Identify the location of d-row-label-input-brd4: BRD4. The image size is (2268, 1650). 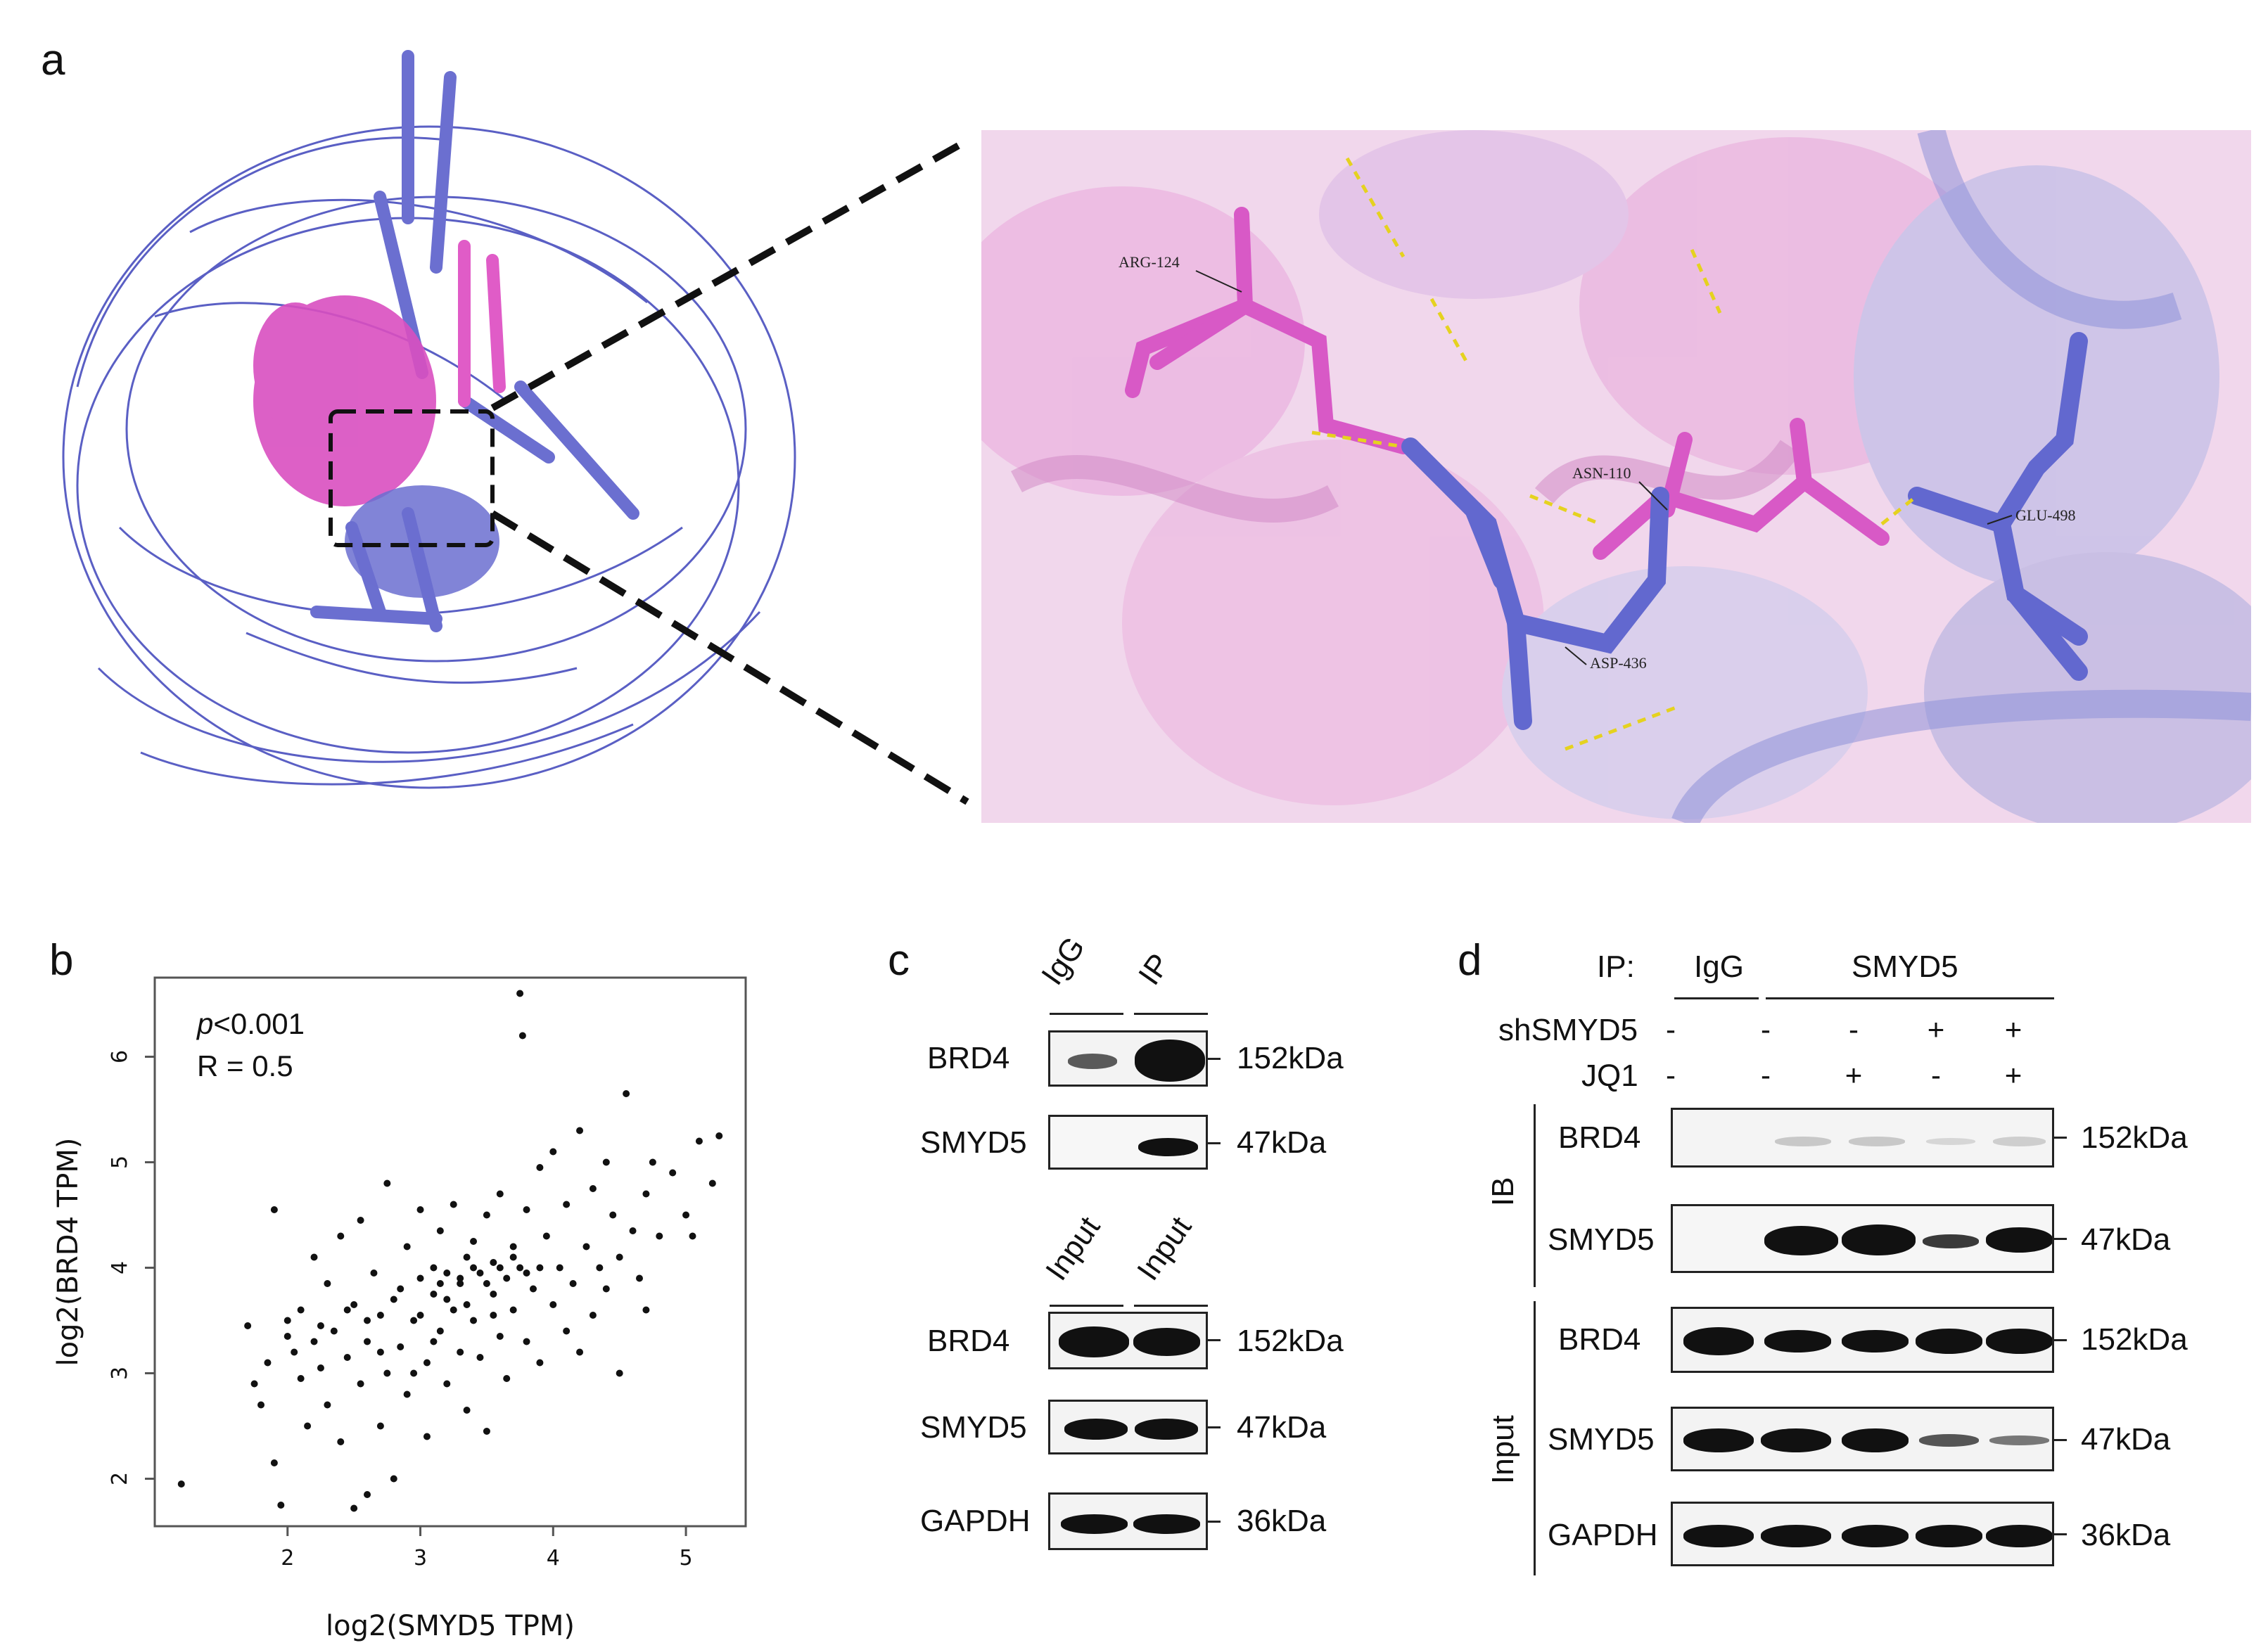
(1599, 1339).